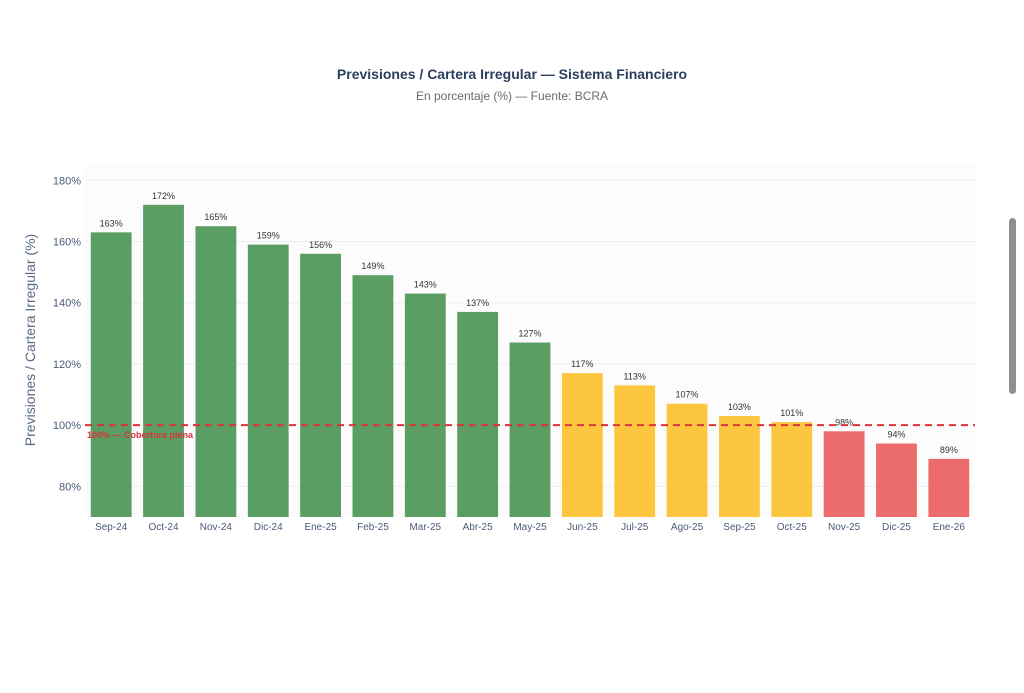 Image resolution: width=1024 pixels, height=693 pixels. Describe the element at coordinates (739, 407) in the screenshot. I see `bar-value-label: 103%` at that location.